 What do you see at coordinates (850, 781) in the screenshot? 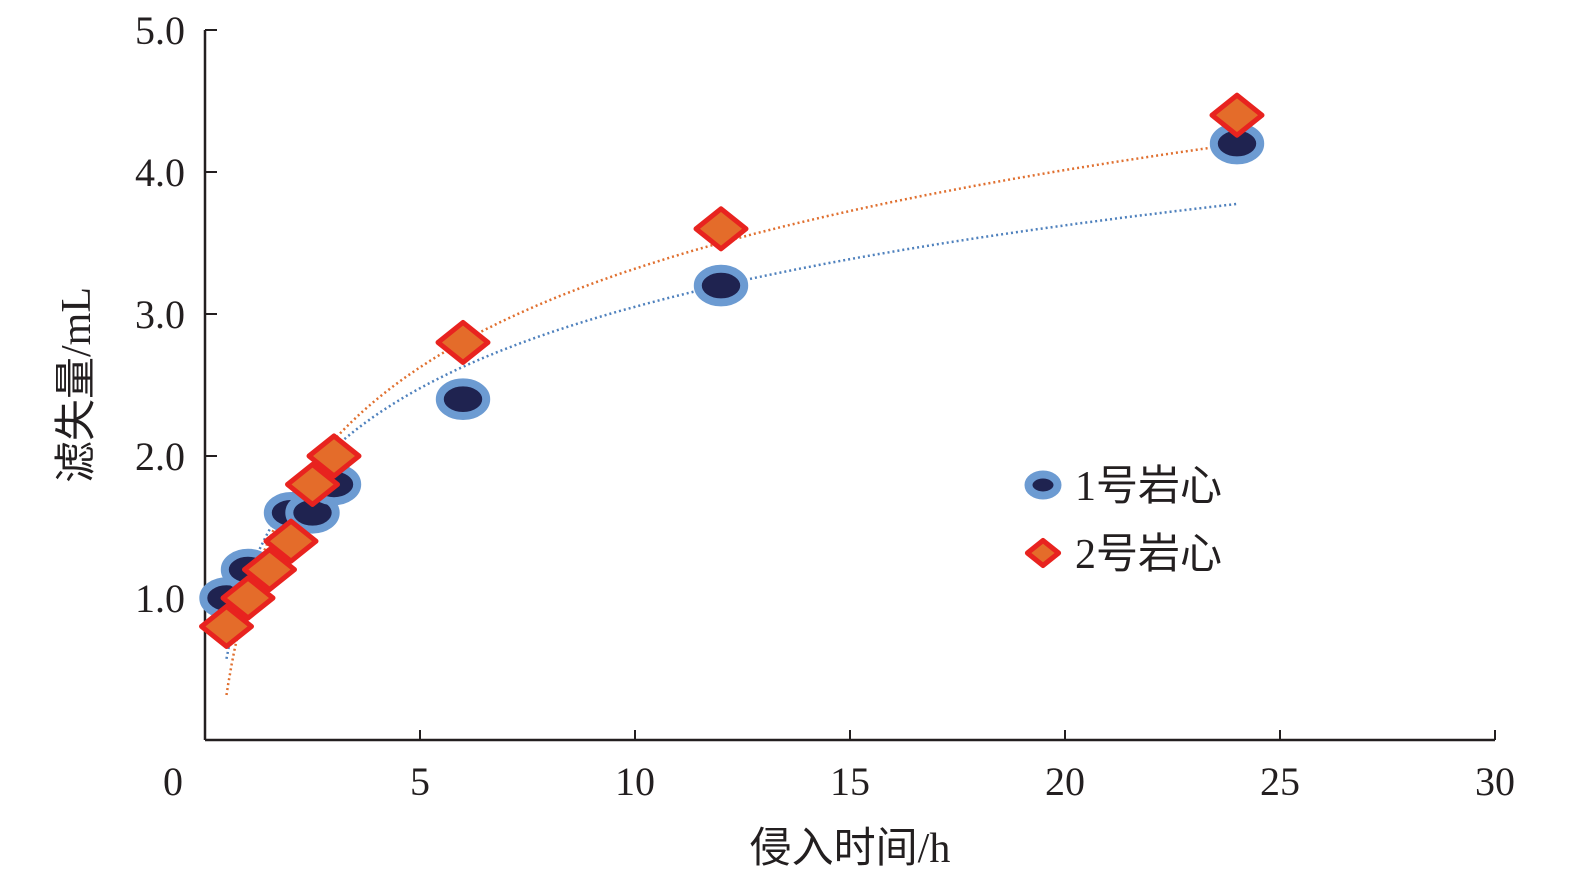
I see `x-tick-label: 15` at bounding box center [850, 781].